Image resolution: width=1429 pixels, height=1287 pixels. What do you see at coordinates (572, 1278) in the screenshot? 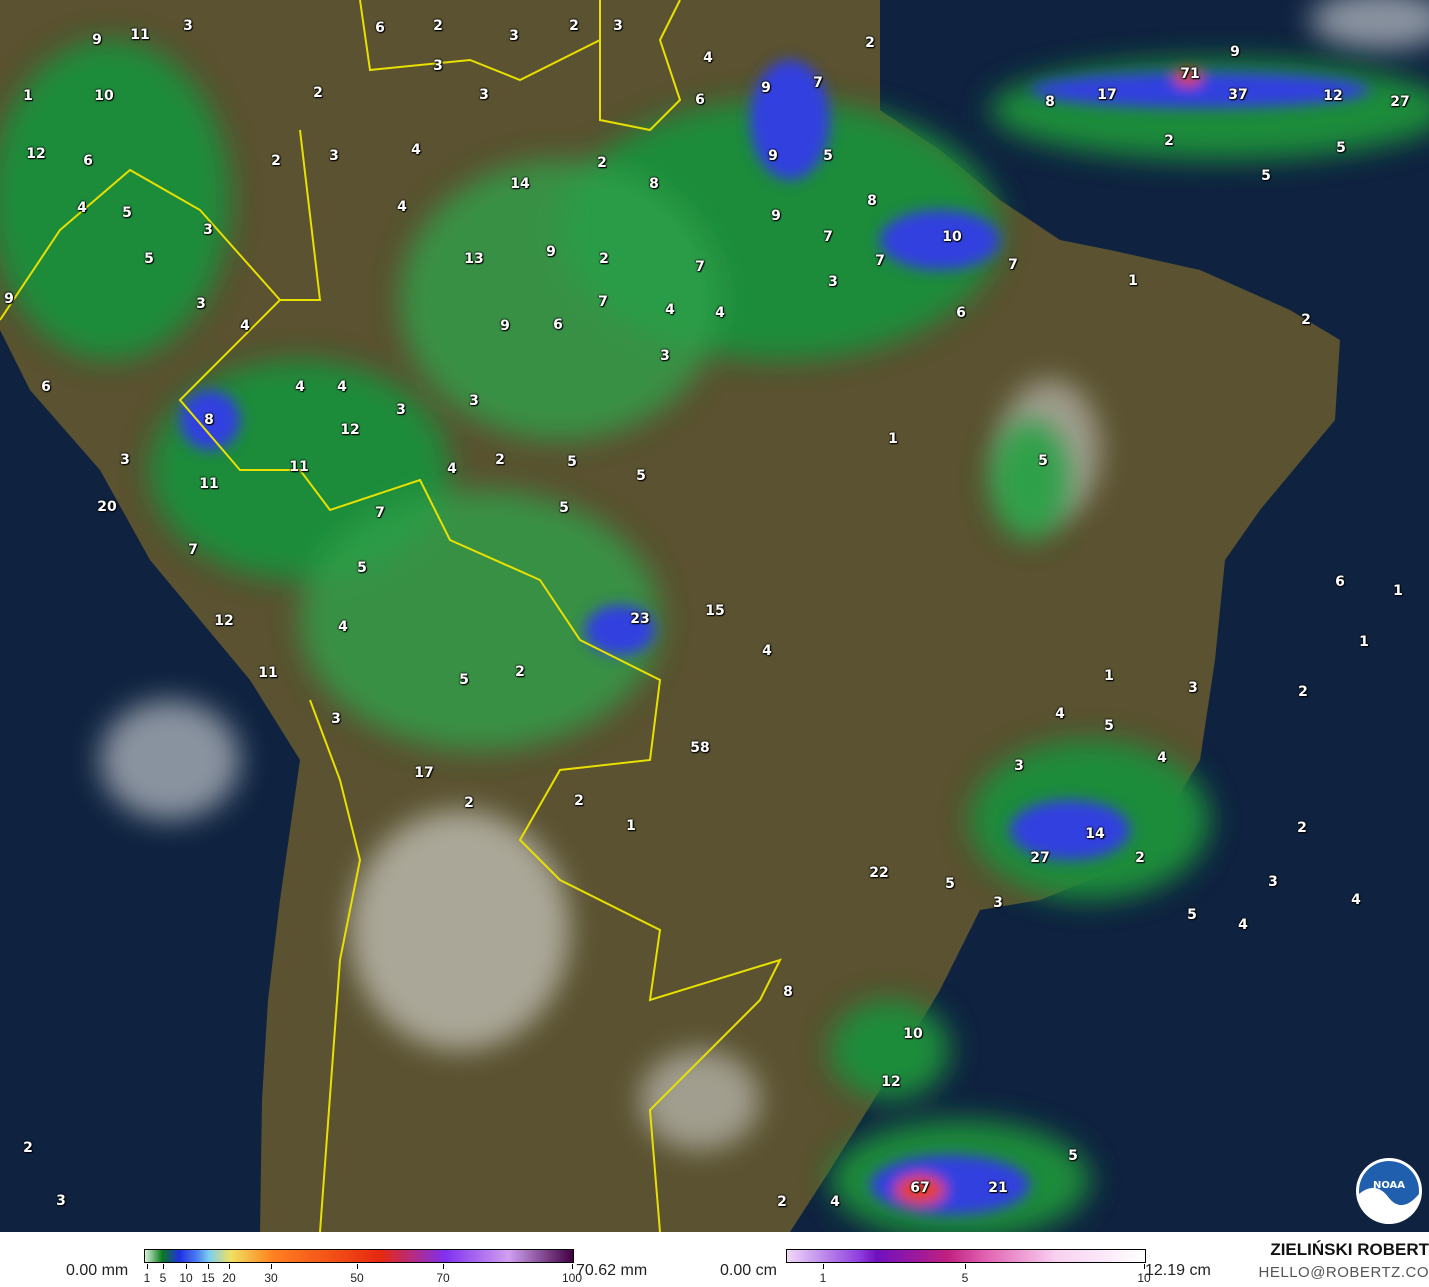
I see `legend-tick-label: 100` at bounding box center [572, 1278].